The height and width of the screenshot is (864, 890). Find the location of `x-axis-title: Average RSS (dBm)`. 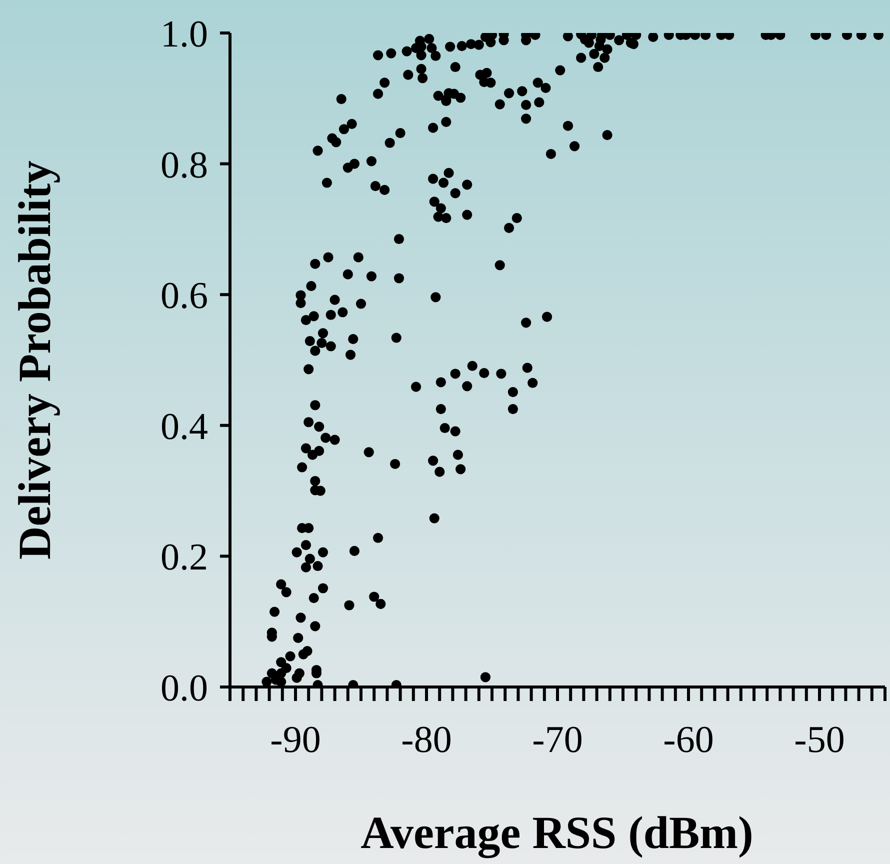

x-axis-title: Average RSS (dBm) is located at coordinates (557, 833).